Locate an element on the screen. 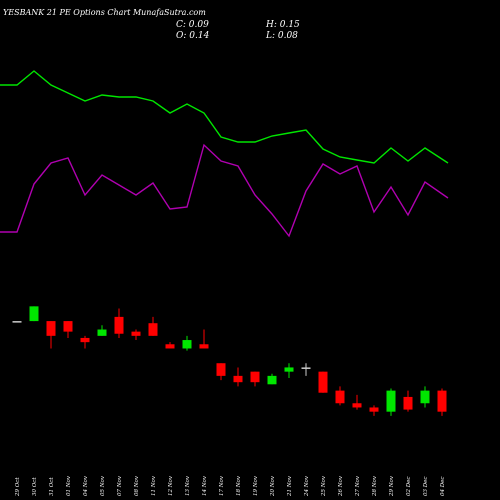  x-tick-label: 29 Nov is located at coordinates (392, 486).